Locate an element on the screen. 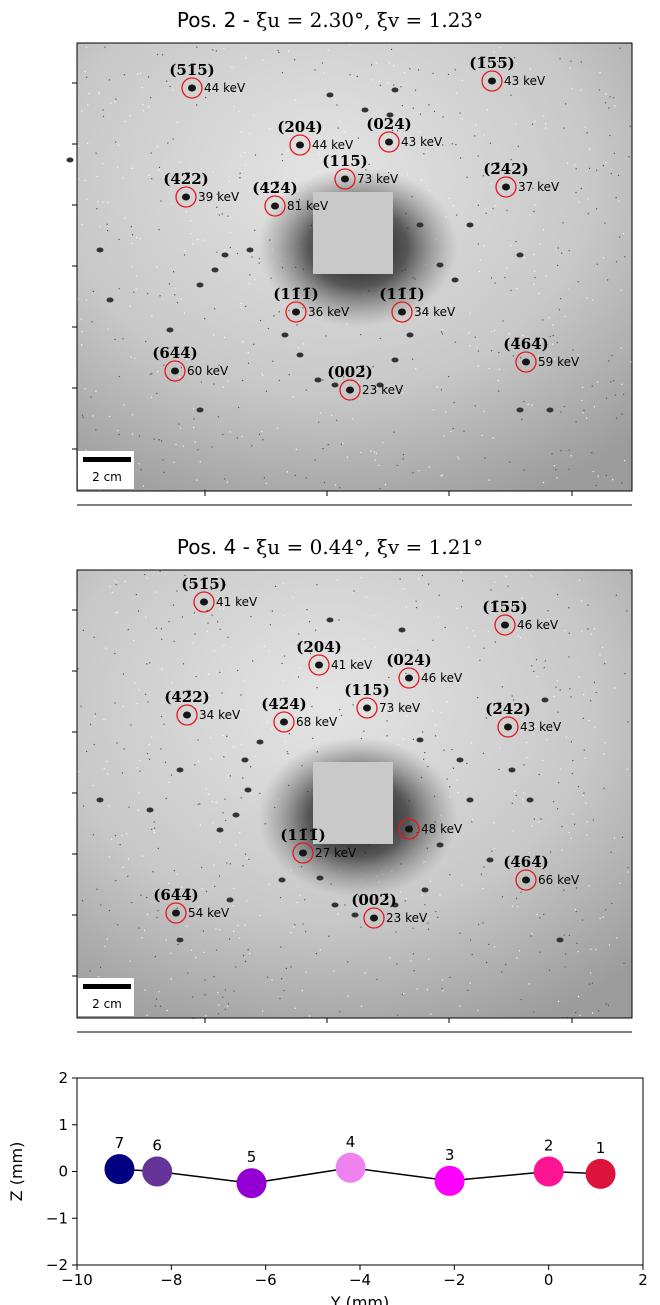 Image resolution: width=660 pixels, height=1305 pixels. reflection-energy-label: 73 keV is located at coordinates (400, 708).